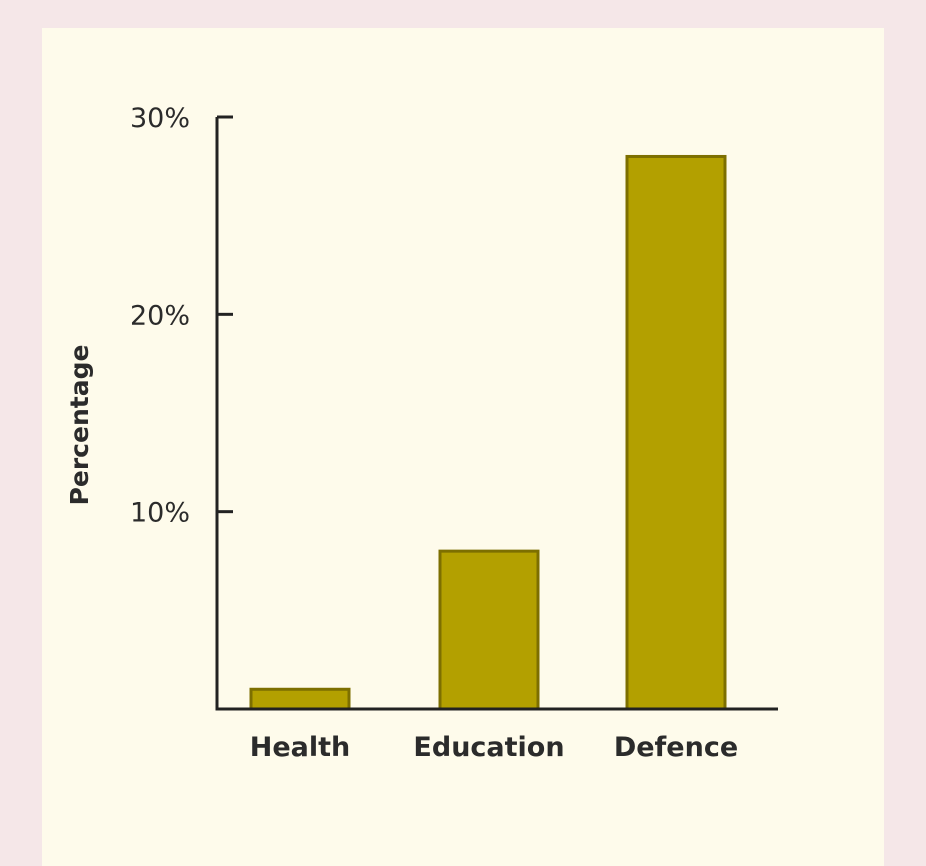 The image size is (926, 866). What do you see at coordinates (160, 118) in the screenshot?
I see `y-tick-label: 30%` at bounding box center [160, 118].